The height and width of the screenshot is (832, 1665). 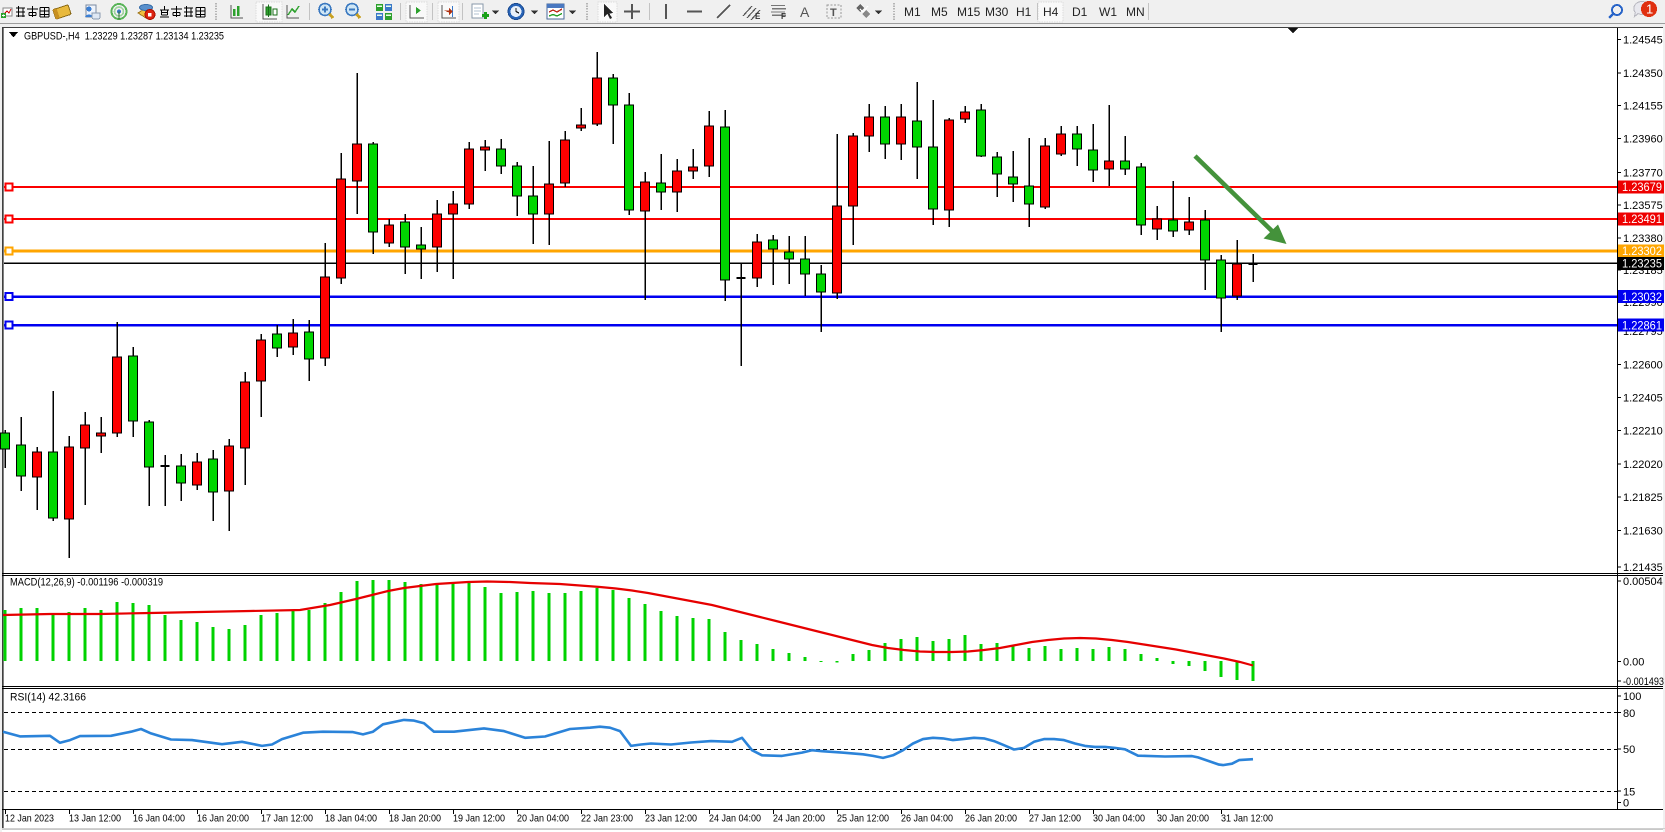 I want to click on svg-text: 1.23770, so click(x=1643, y=174).